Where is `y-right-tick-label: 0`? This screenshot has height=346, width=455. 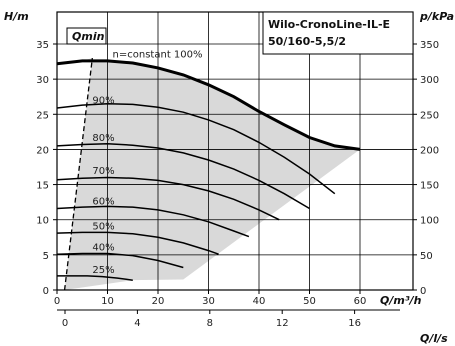
y-right-tick-label: 0 is located at coordinates (423, 291).